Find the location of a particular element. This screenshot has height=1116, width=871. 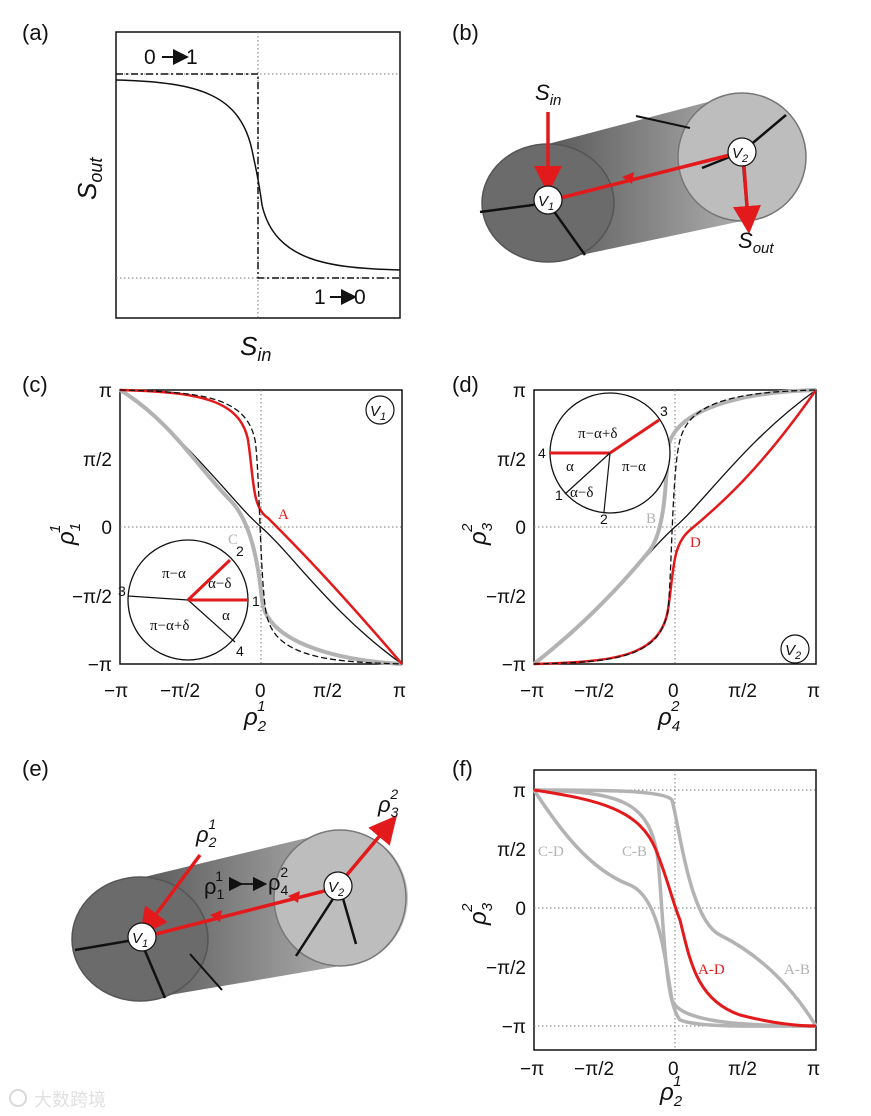

panel-a-smooth-curve is located at coordinates (258, 175).